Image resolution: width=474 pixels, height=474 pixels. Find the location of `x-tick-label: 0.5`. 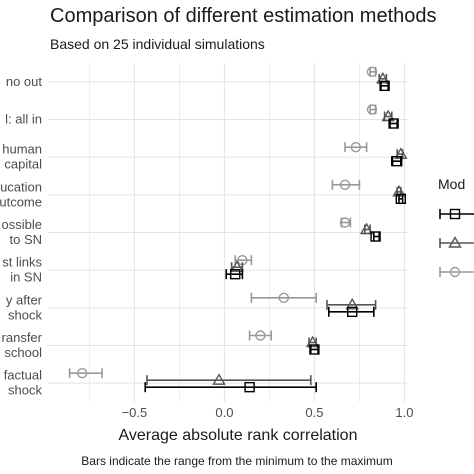

x-tick-label: 0.5 is located at coordinates (314, 412).